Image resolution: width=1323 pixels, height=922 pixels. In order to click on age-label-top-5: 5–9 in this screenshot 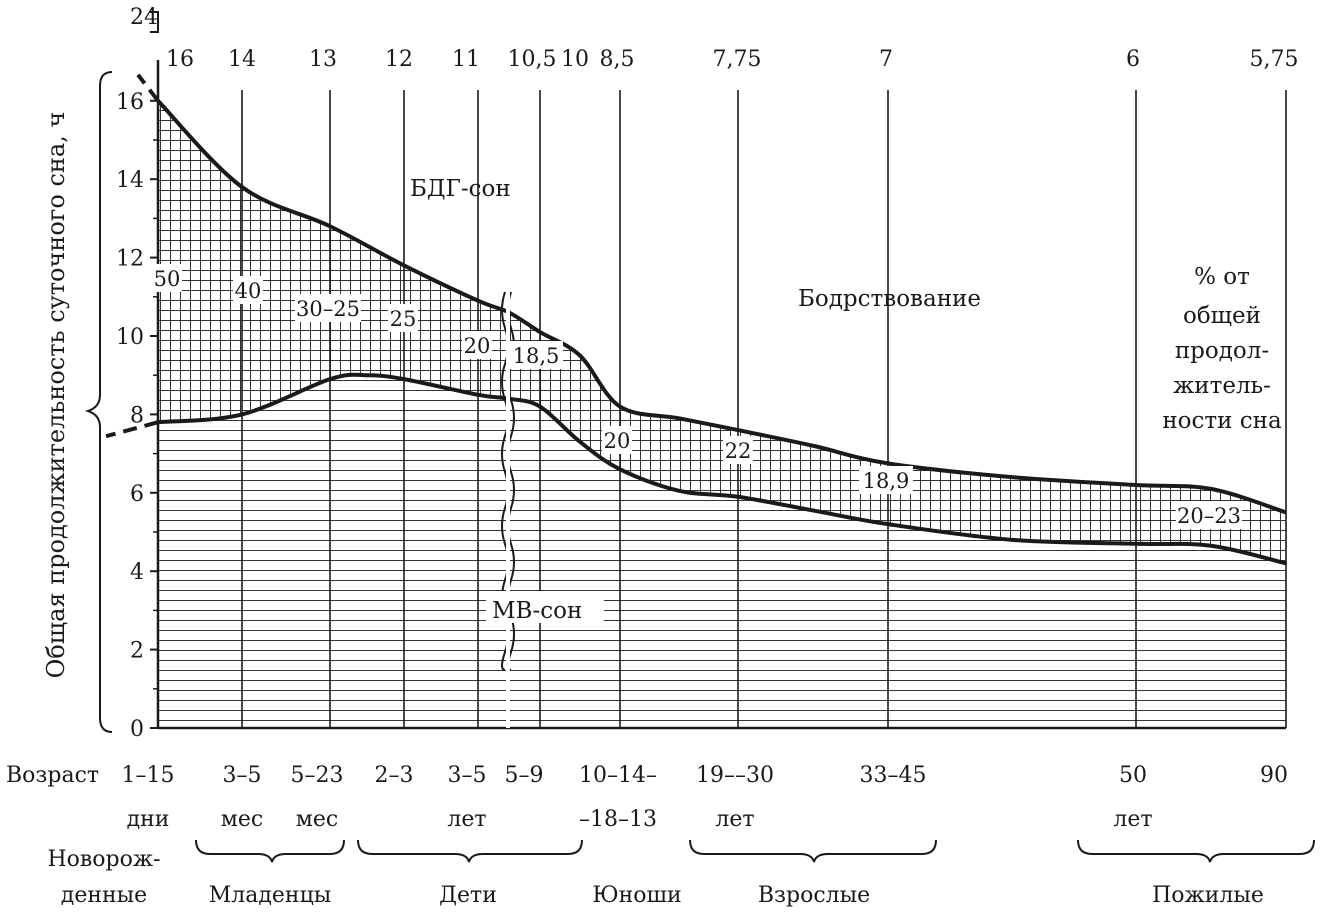, I will do `click(524, 775)`.